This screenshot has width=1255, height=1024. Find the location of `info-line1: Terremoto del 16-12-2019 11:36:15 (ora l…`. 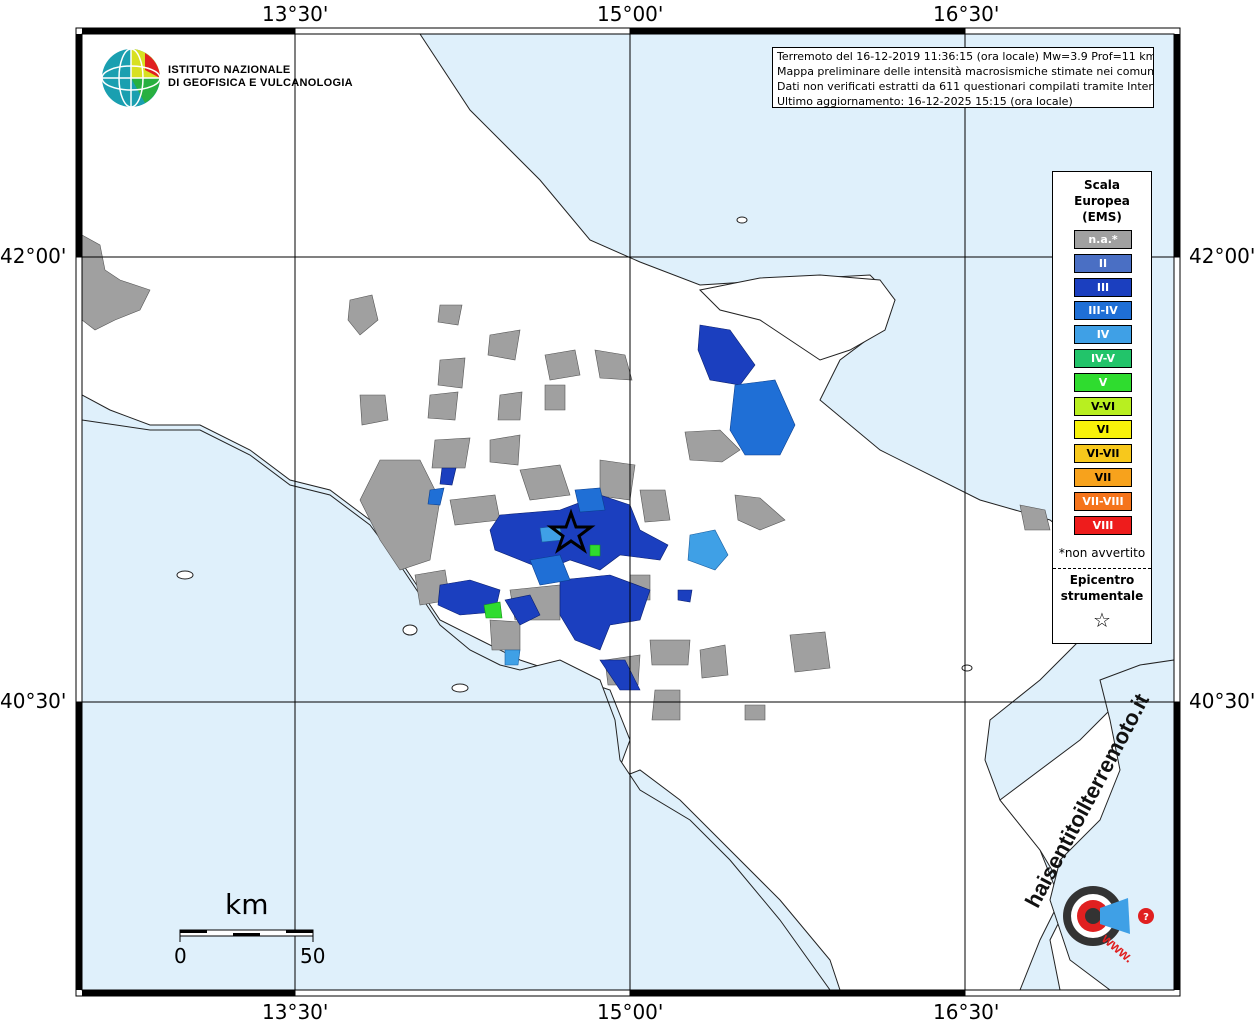

info-line1: Terremoto del 16-12-2019 11:36:15 (ora l… is located at coordinates (965, 56).